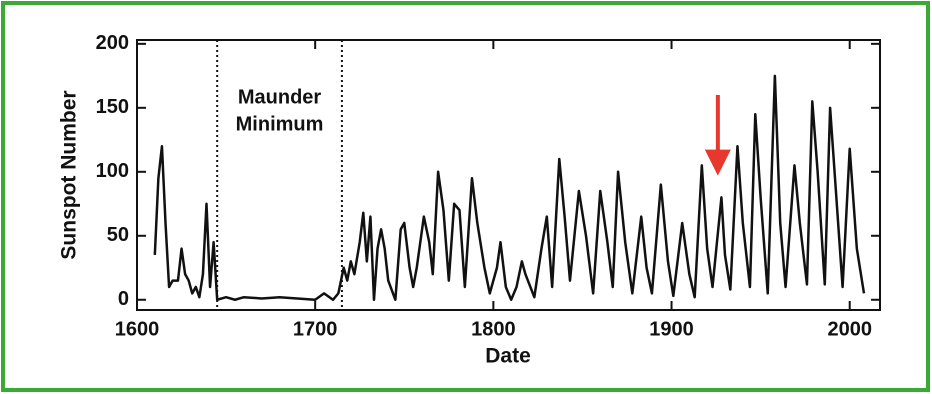  What do you see at coordinates (112, 171) in the screenshot?
I see `y-tick-label: 100` at bounding box center [112, 171].